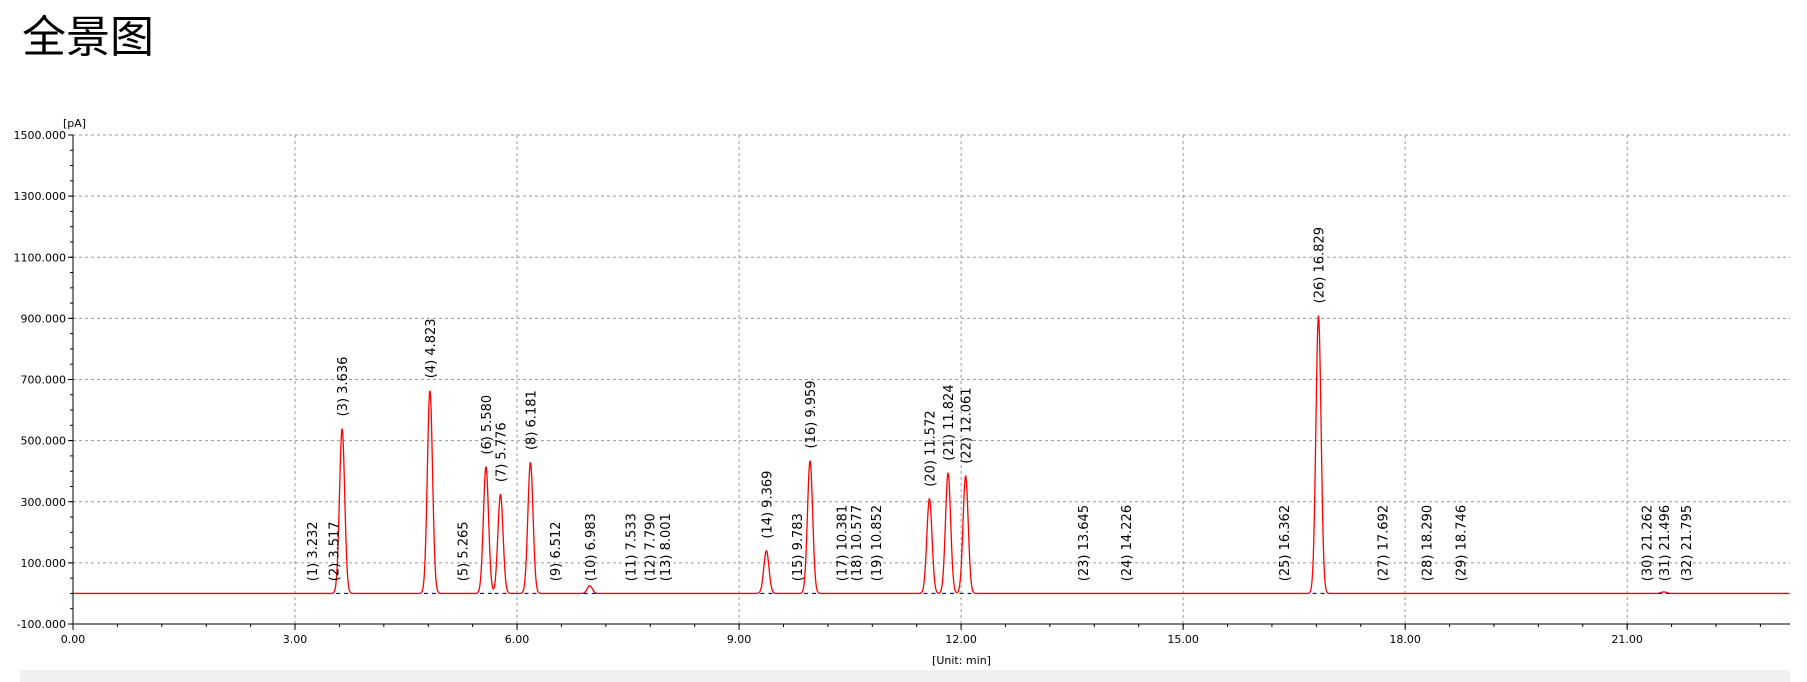 The height and width of the screenshot is (682, 1807). I want to click on peak-label: (1) 3.232, so click(313, 551).